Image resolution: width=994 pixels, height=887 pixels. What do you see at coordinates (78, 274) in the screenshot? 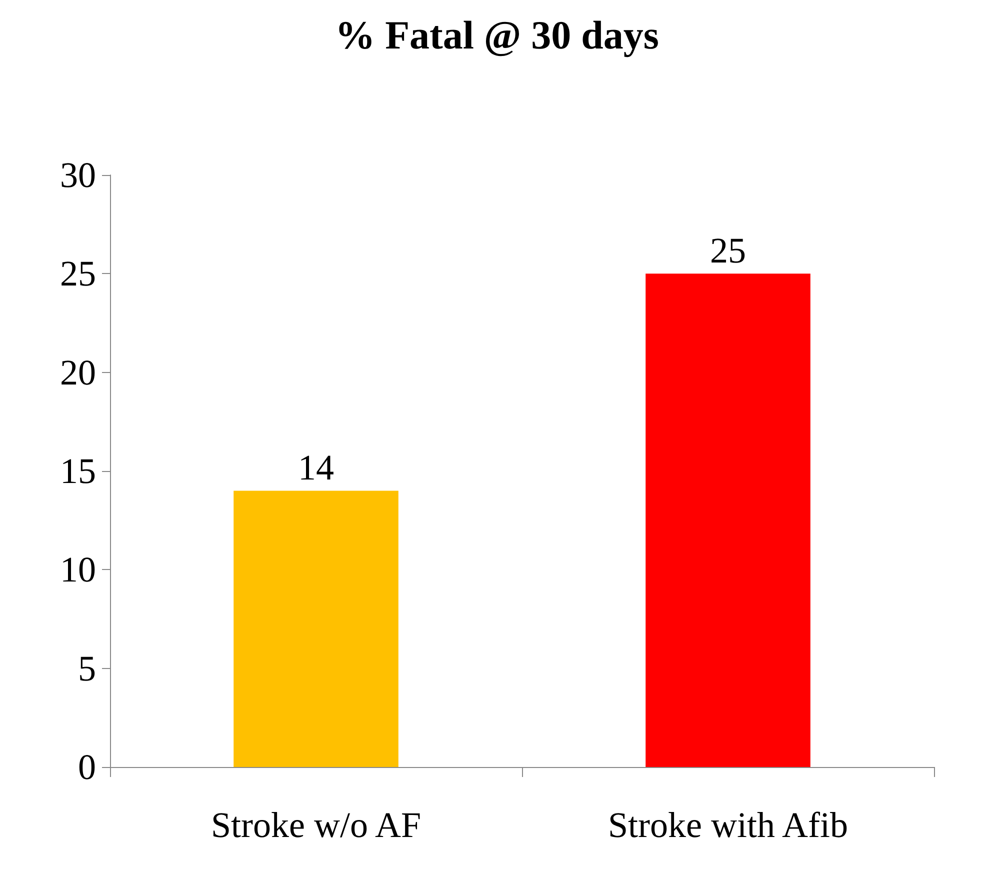
I see `y-tick-label: 25` at bounding box center [78, 274].